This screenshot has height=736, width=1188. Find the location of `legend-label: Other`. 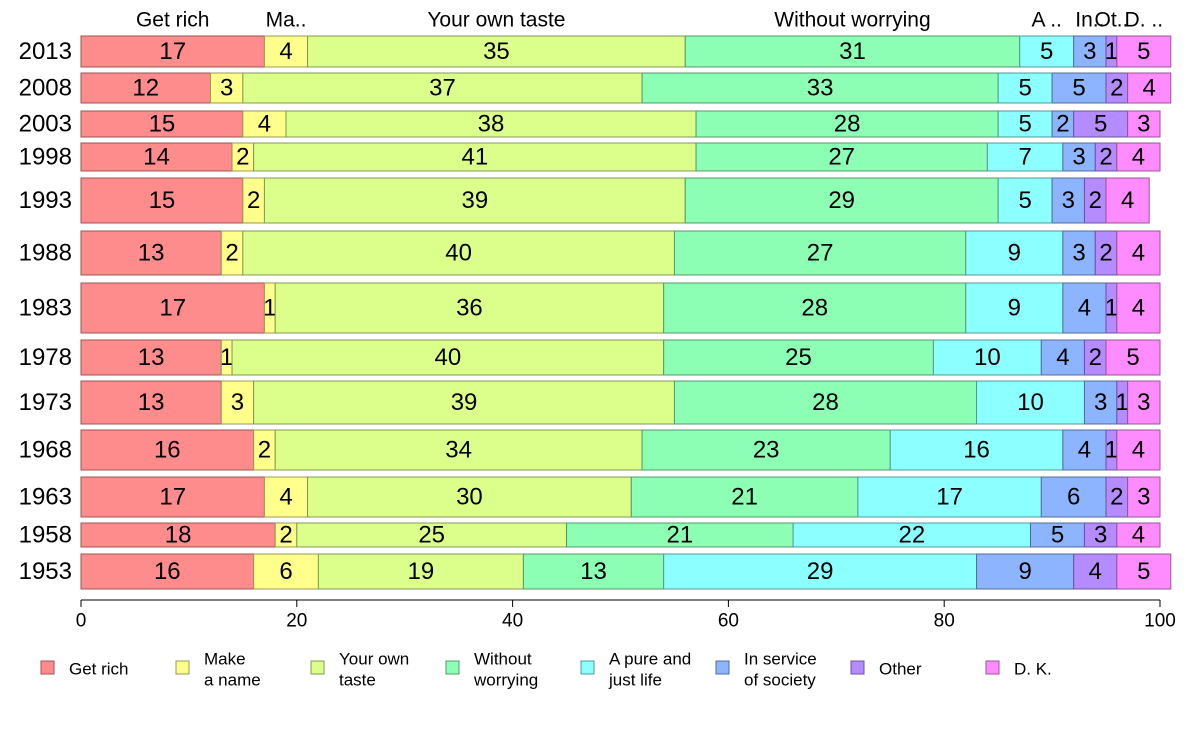

legend-label: Other is located at coordinates (900, 669).